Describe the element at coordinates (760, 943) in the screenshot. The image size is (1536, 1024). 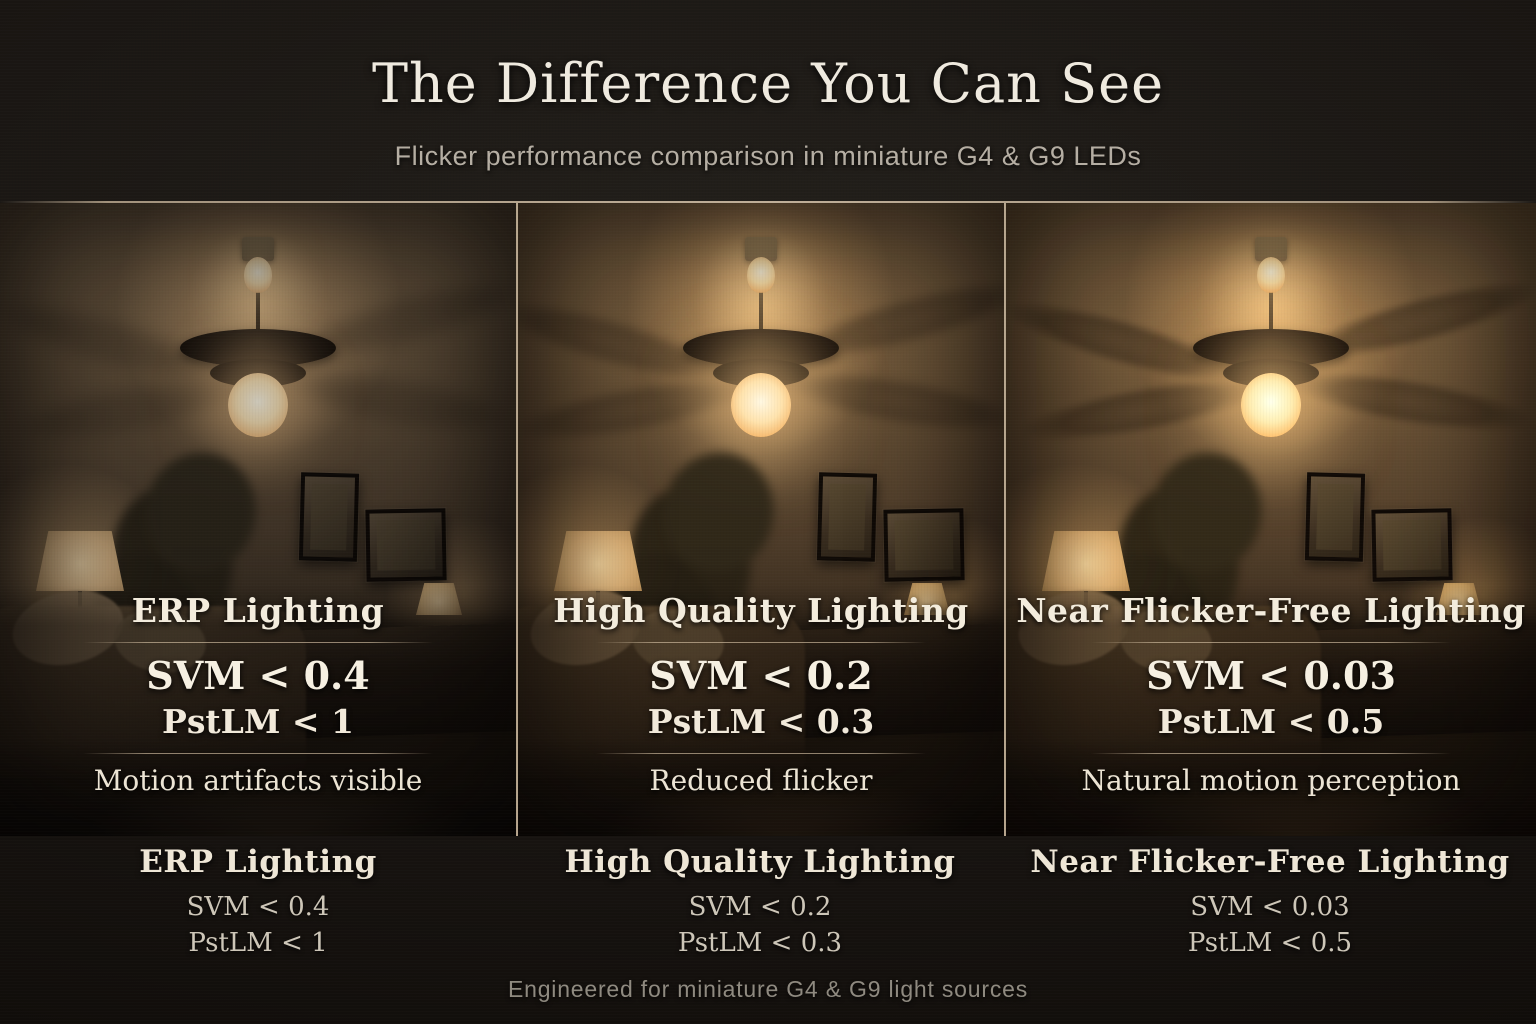
I see `bottom-label-pstlm: PstLM < 0.3` at that location.